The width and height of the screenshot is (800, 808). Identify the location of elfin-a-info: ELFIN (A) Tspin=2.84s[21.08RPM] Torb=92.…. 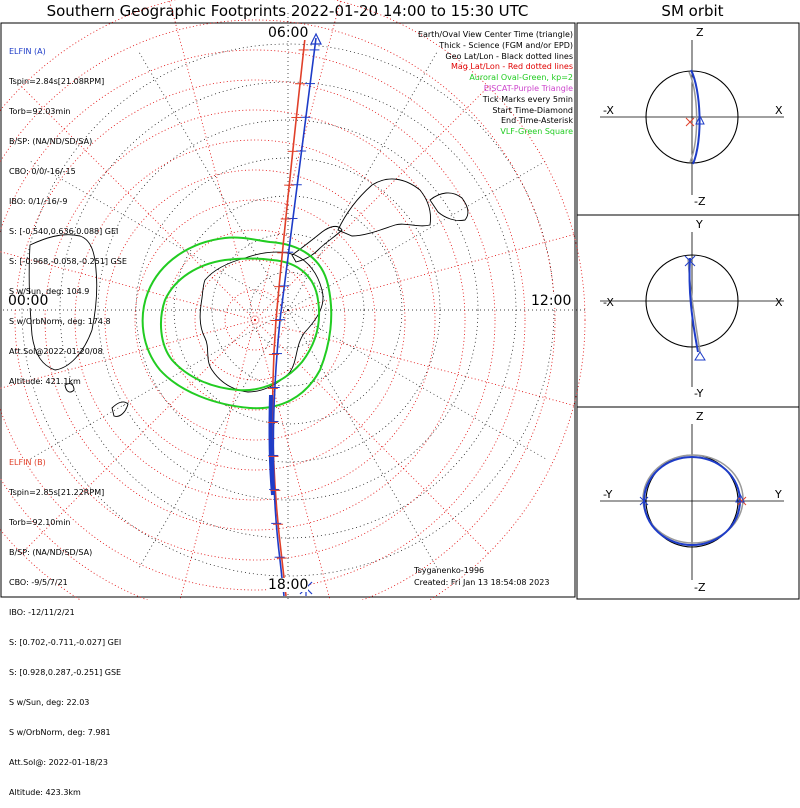
(68, 212).